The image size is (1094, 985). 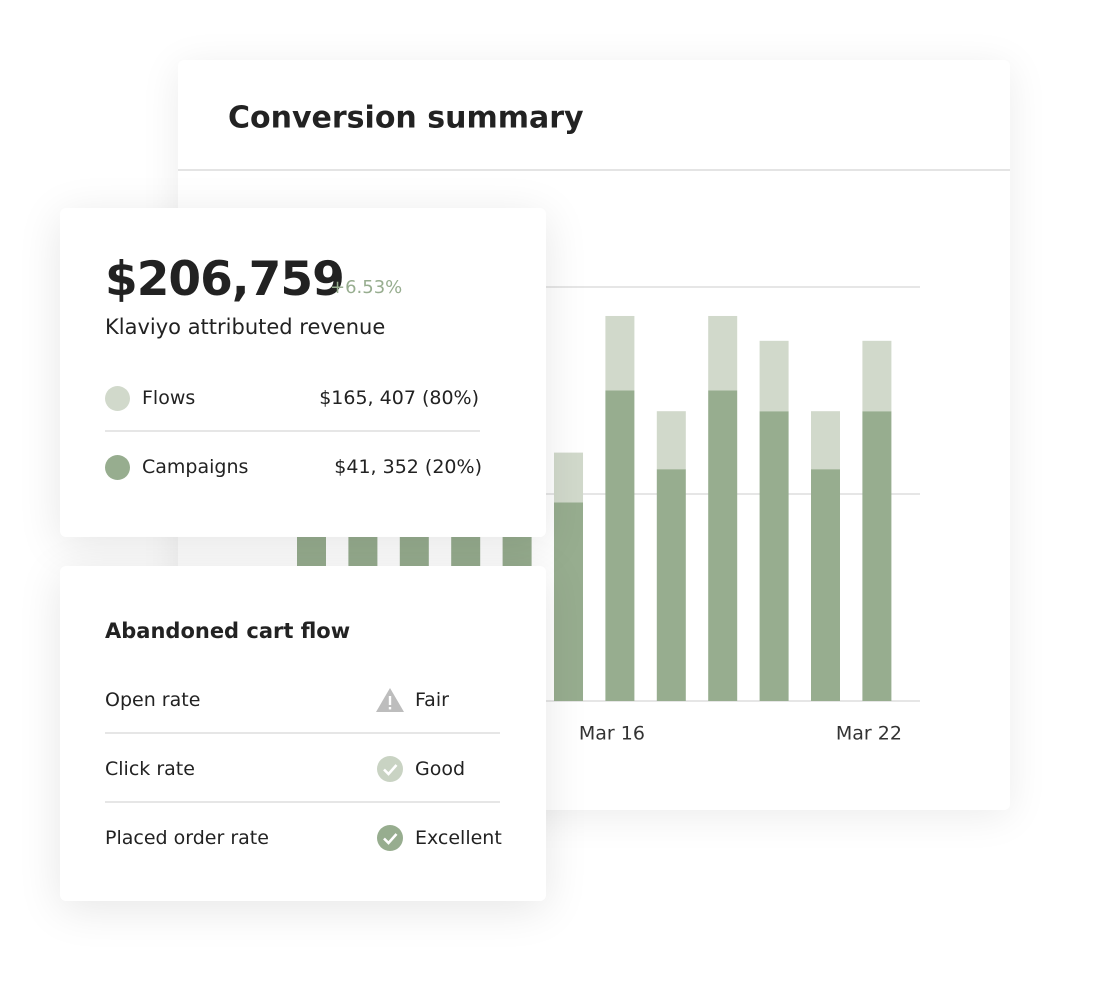 What do you see at coordinates (366, 287) in the screenshot?
I see `revenue-change: +6.53%` at bounding box center [366, 287].